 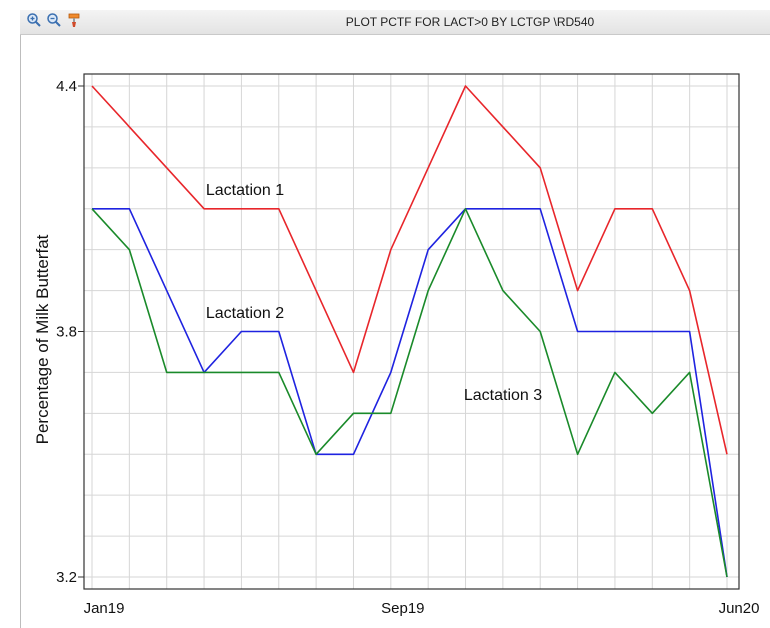 What do you see at coordinates (66, 332) in the screenshot?
I see `y-tick-label: 3.8` at bounding box center [66, 332].